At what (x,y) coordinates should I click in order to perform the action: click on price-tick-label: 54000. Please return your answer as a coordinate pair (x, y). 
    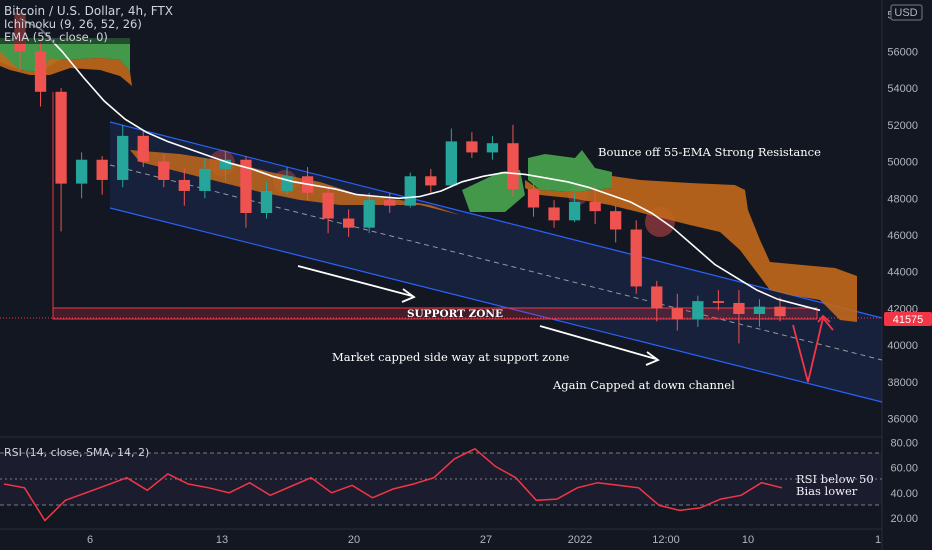
    Looking at the image, I should click on (902, 89).